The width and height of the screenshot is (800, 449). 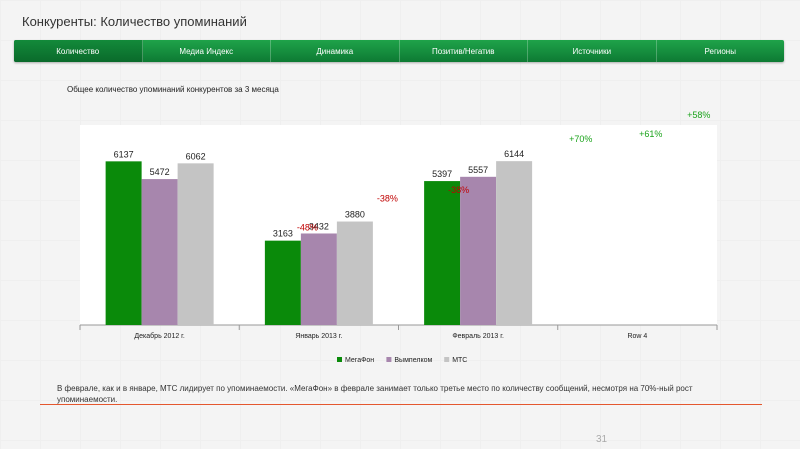 I want to click on page-number: 31, so click(x=602, y=439).